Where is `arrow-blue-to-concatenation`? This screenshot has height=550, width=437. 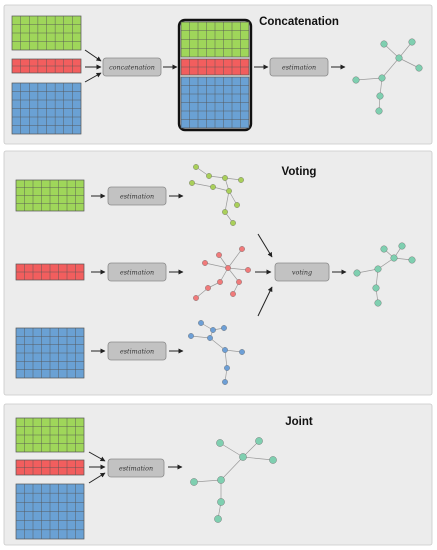 arrow-blue-to-concatenation is located at coordinates (93, 77).